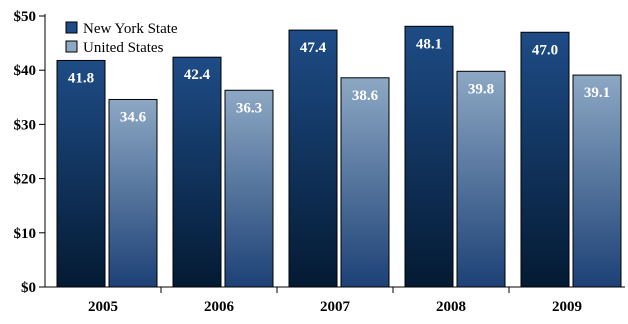  What do you see at coordinates (429, 156) in the screenshot?
I see `bar-new-york-state-2008` at bounding box center [429, 156].